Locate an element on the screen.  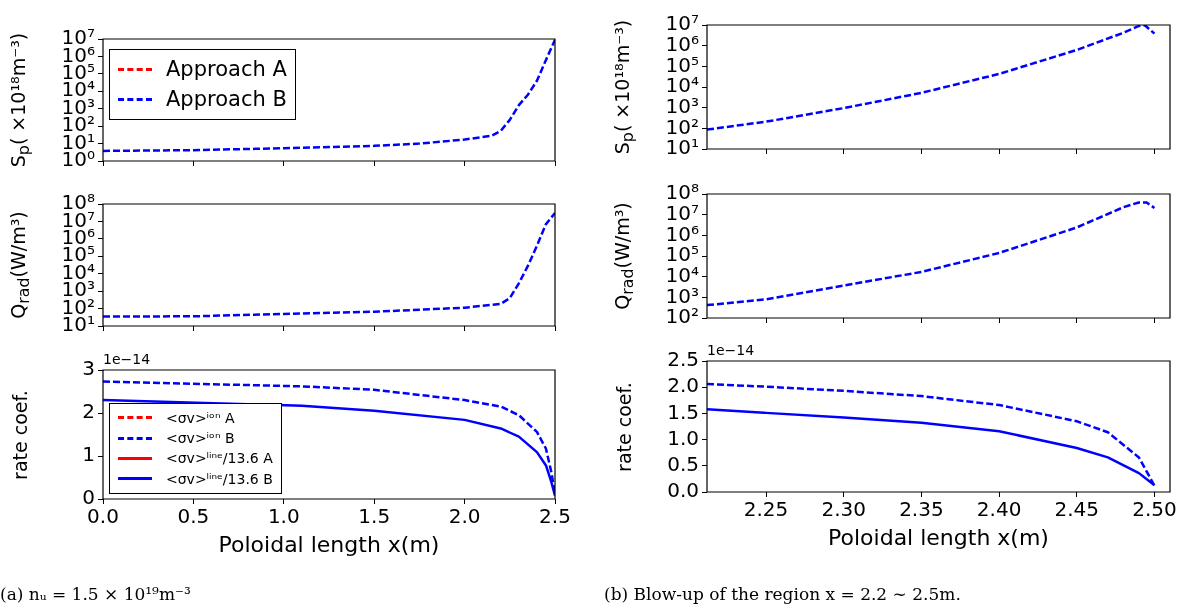
legend-label: <σv>ⁱᵒⁿ A is located at coordinates (200, 418).